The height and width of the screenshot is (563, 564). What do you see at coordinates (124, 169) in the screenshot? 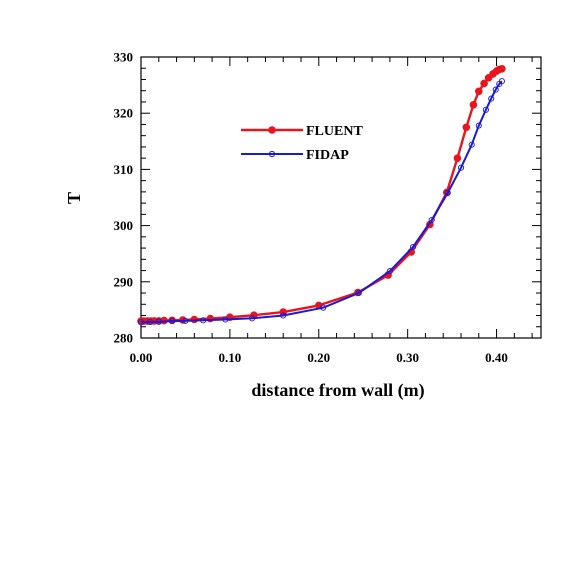
I see `y-tick-label: 310` at bounding box center [124, 169].